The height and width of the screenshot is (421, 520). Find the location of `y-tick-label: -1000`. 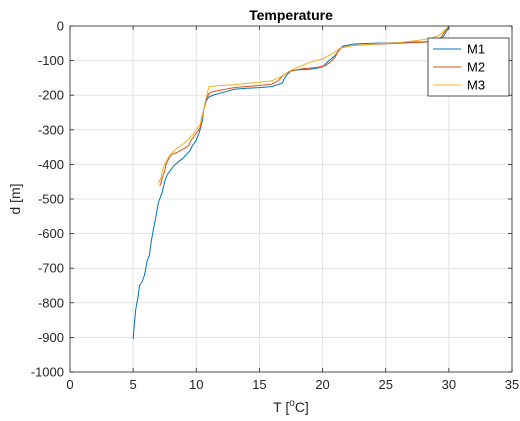

y-tick-label: -1000 is located at coordinates (47, 372).